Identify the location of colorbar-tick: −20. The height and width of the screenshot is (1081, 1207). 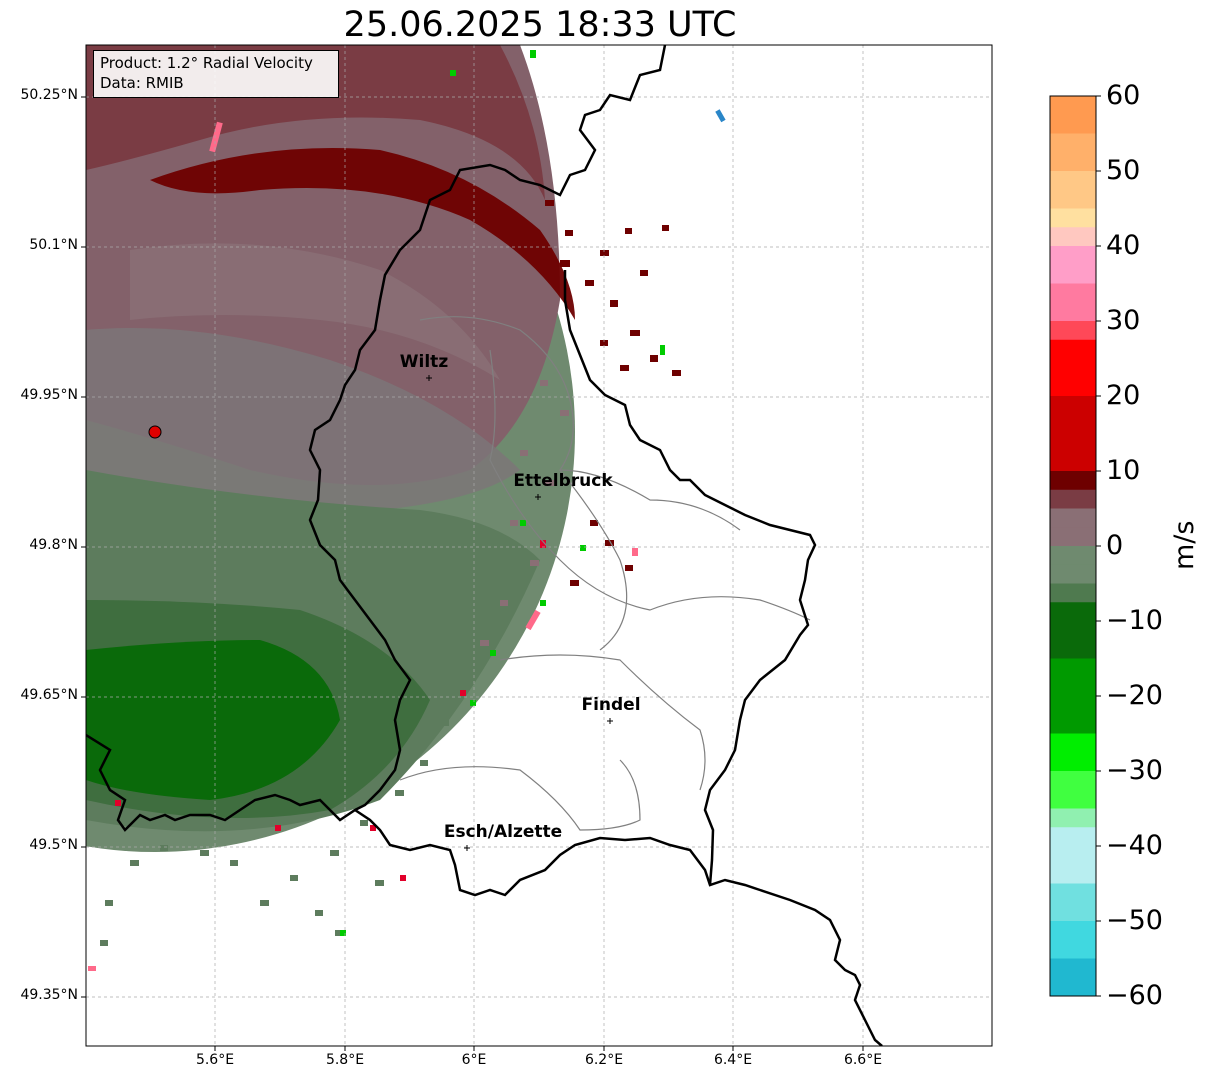
(1134, 695).